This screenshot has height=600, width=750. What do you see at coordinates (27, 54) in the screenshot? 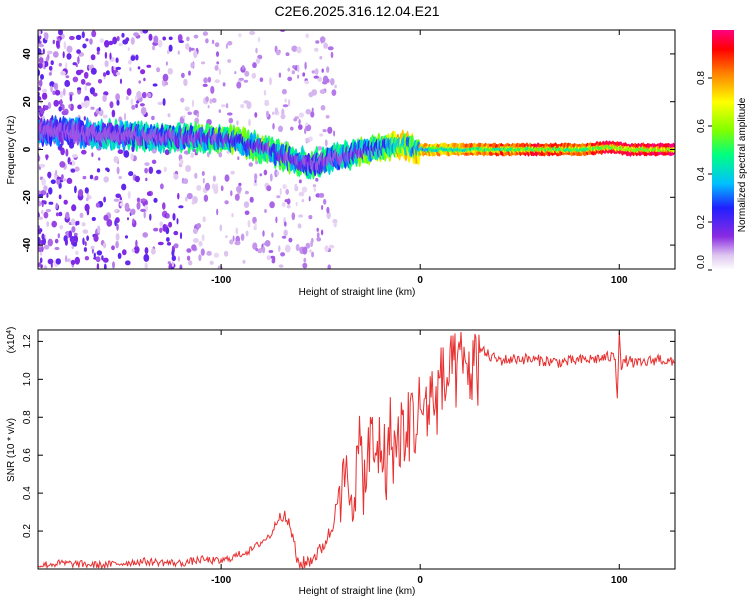
I see `spectrogram-y-tick-label: 40` at bounding box center [27, 54].